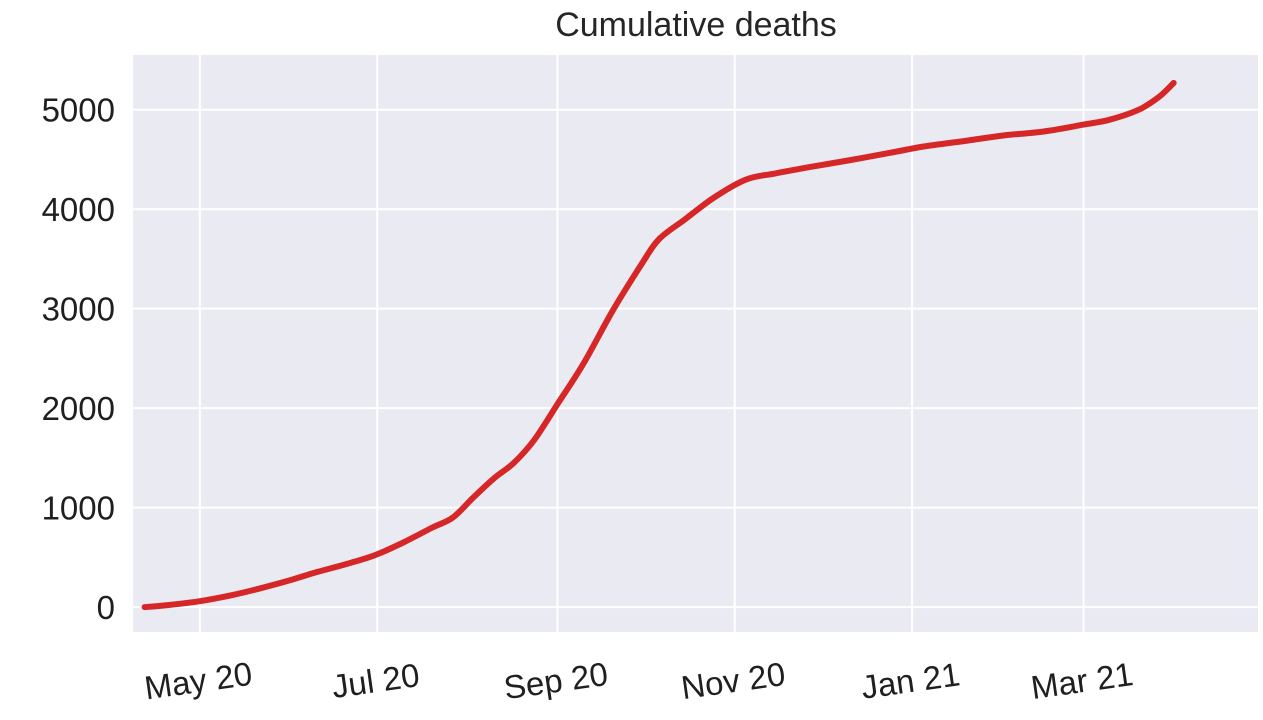 This screenshot has height=720, width=1263. I want to click on y-tick-label: 3000, so click(78, 309).